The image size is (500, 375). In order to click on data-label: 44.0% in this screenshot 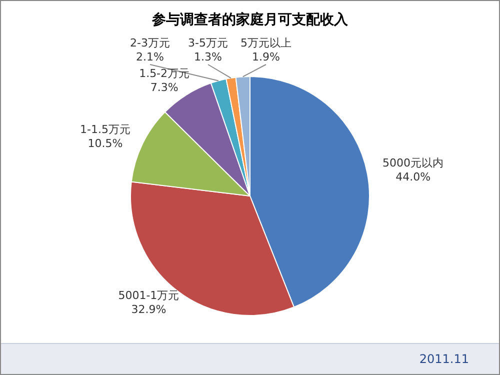, I will do `click(413, 177)`.